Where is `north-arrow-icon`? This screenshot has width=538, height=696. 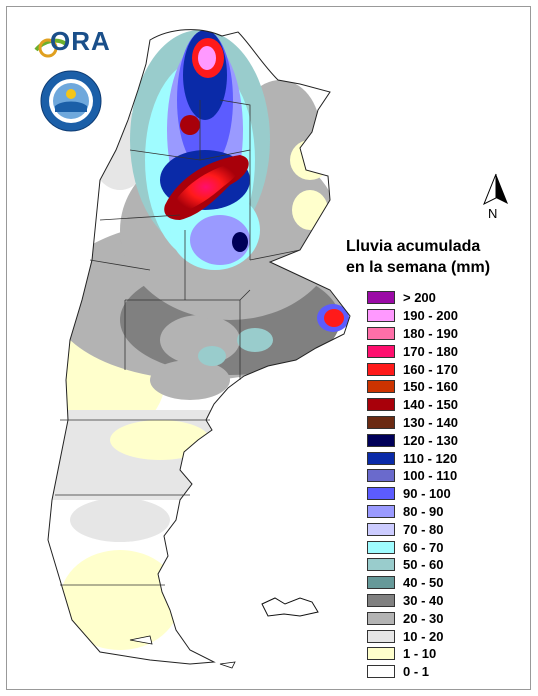 north-arrow-icon is located at coordinates (495, 189).